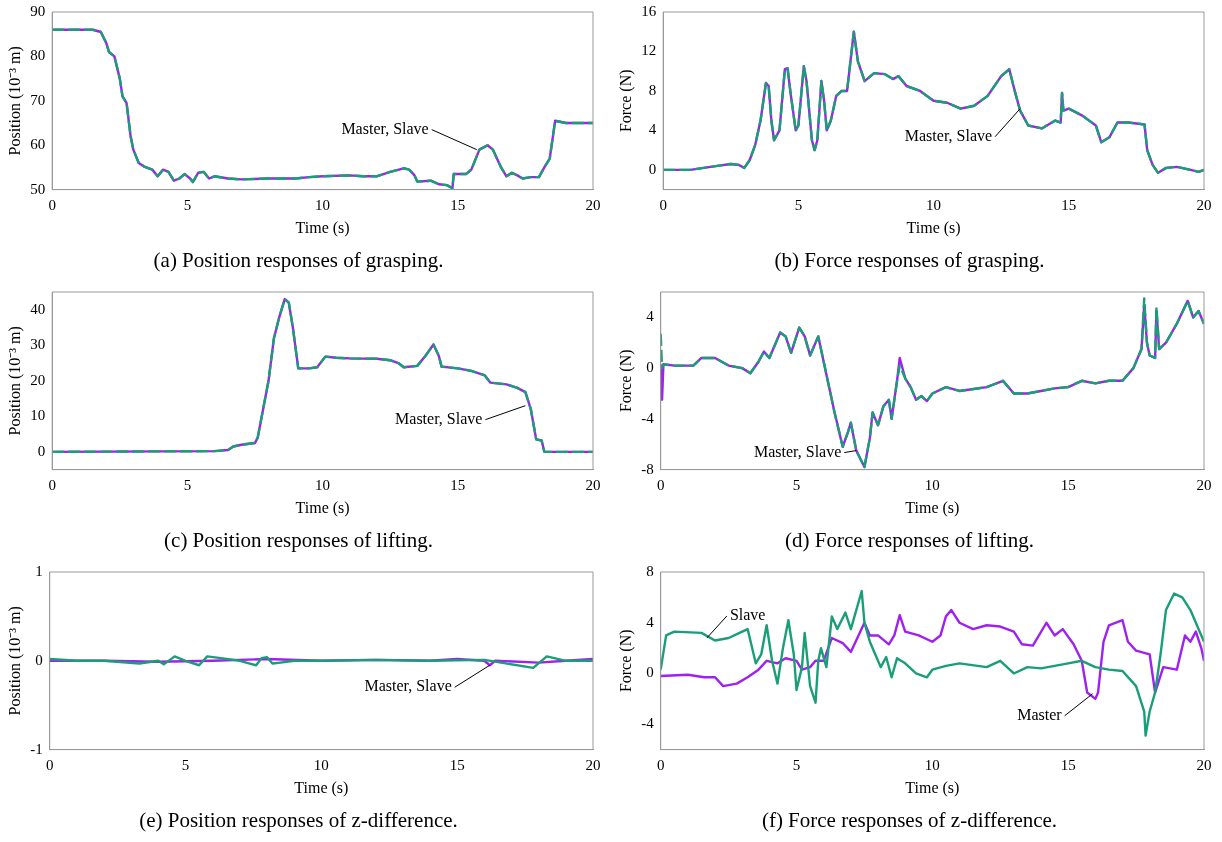 The width and height of the screenshot is (1222, 842). I want to click on y-tick-label: -1, so click(36, 748).